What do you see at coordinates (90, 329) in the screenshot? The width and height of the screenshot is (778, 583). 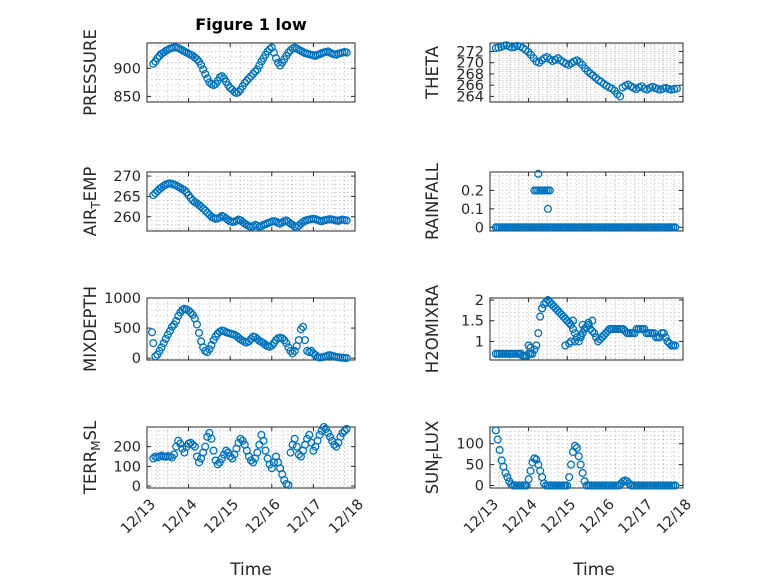 I see `y-axis-label: MIXDEPTH` at bounding box center [90, 329].